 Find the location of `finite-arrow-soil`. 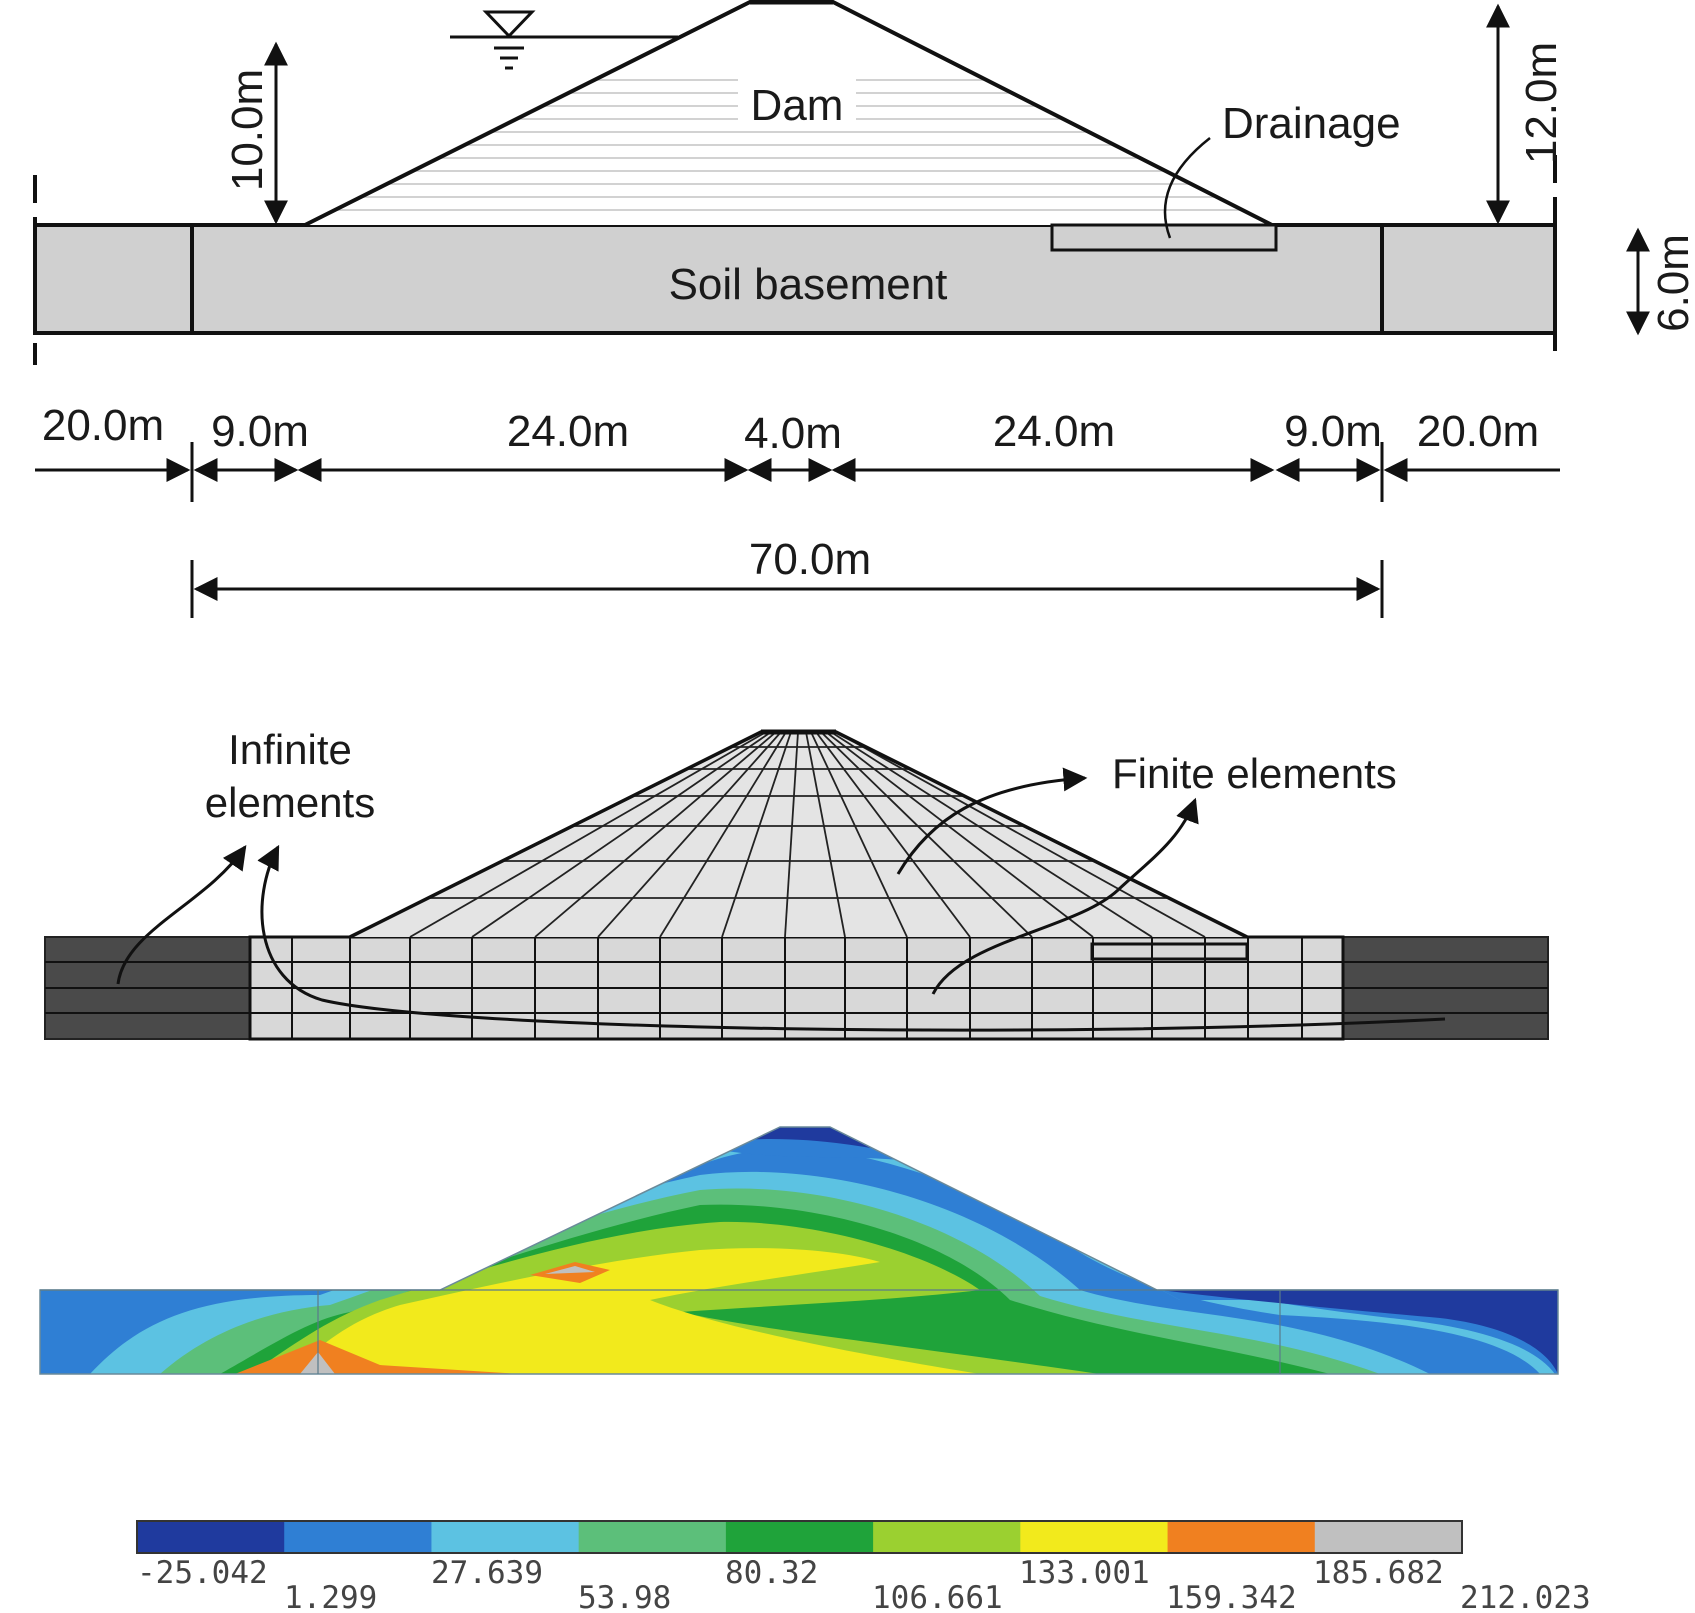

finite-arrow-soil is located at coordinates (1065, 896).